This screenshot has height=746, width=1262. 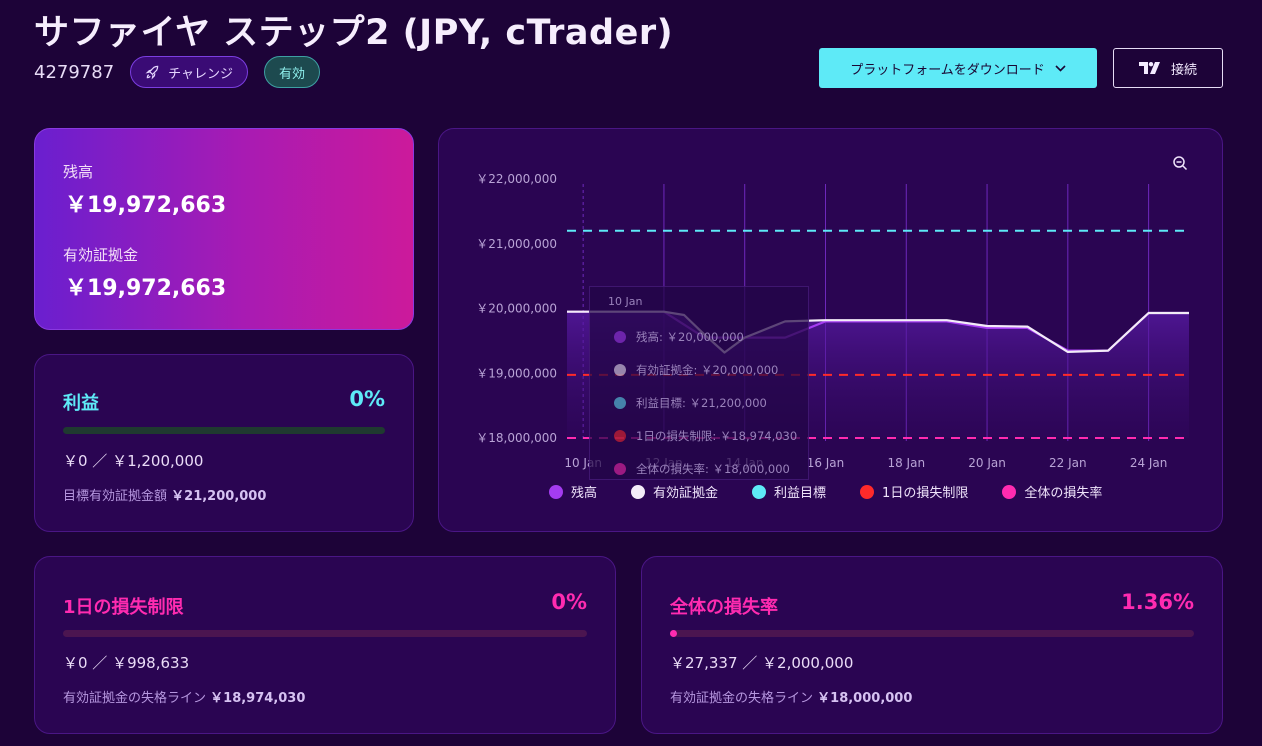 I want to click on profit-target-value: ￥21,200,000, so click(x=219, y=496).